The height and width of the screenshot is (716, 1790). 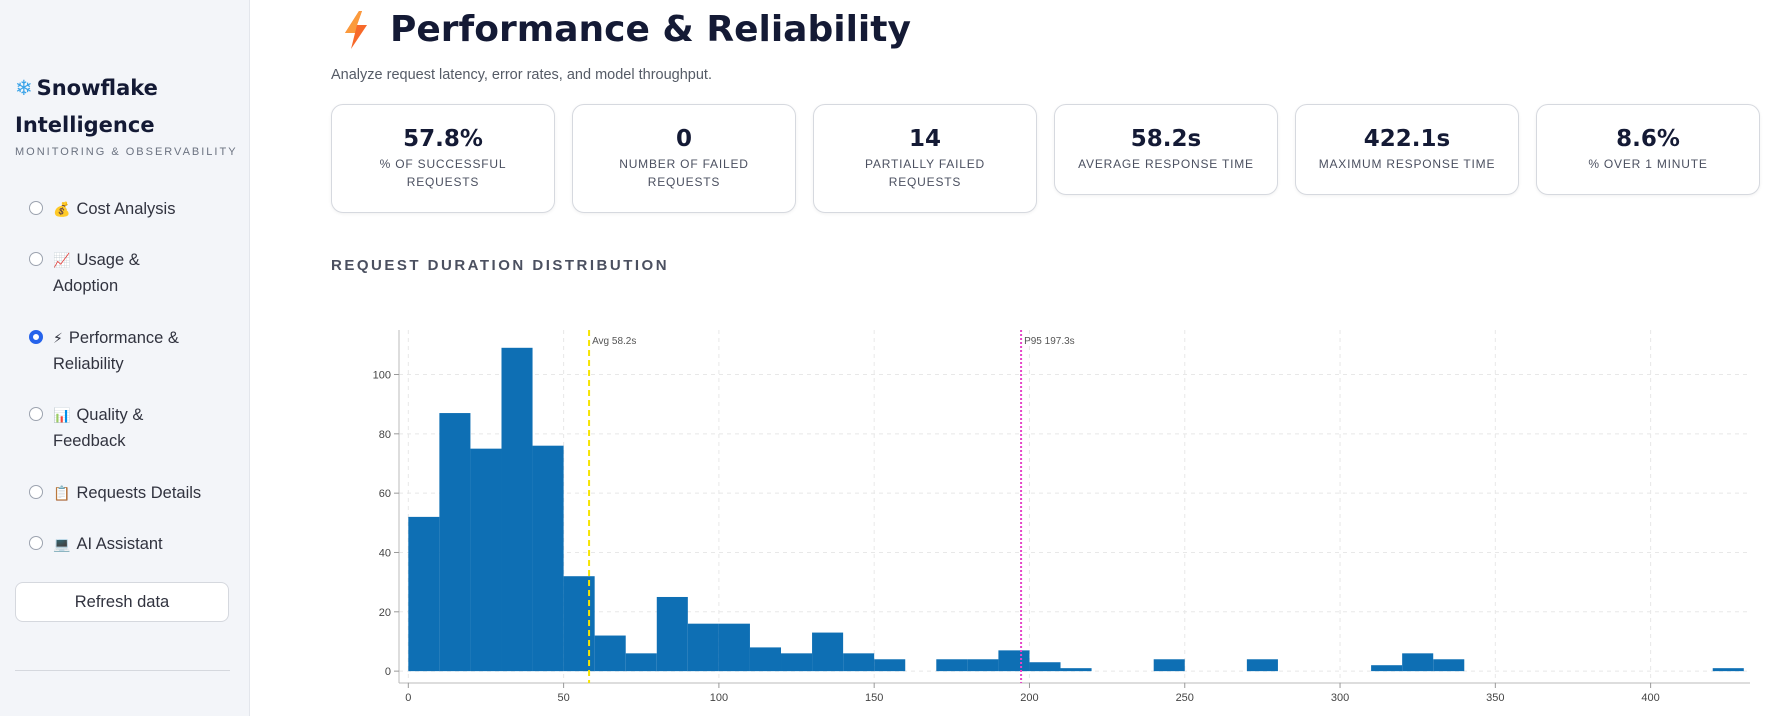 I want to click on metric-value: 57.8%, so click(x=443, y=139).